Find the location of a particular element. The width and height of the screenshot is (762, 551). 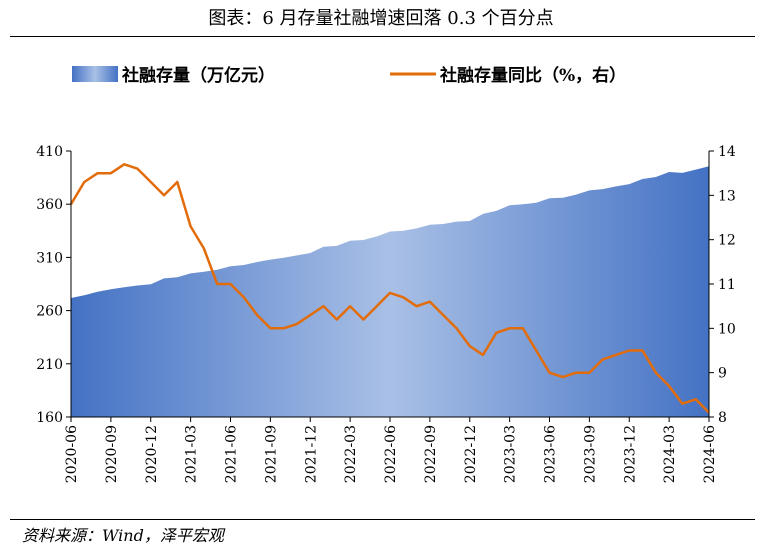

right-tick-label: 14 is located at coordinates (727, 152).